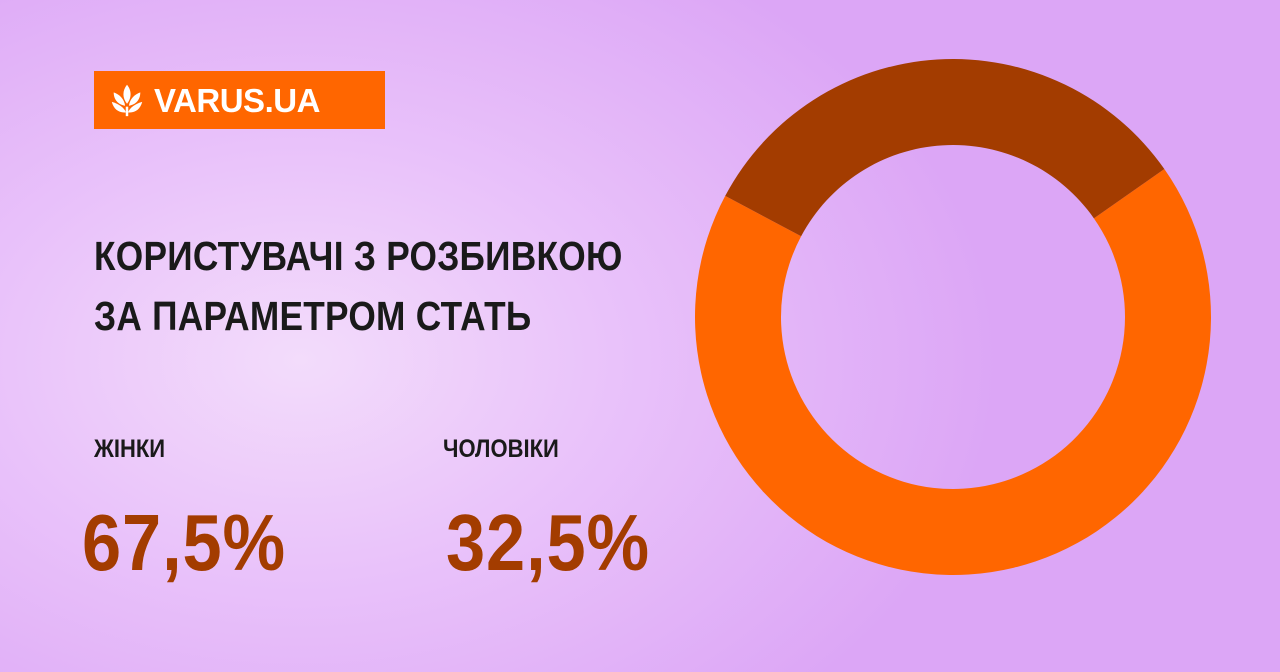 The width and height of the screenshot is (1280, 672). Describe the element at coordinates (184, 542) in the screenshot. I see `stat-value-women: 67,5%` at that location.